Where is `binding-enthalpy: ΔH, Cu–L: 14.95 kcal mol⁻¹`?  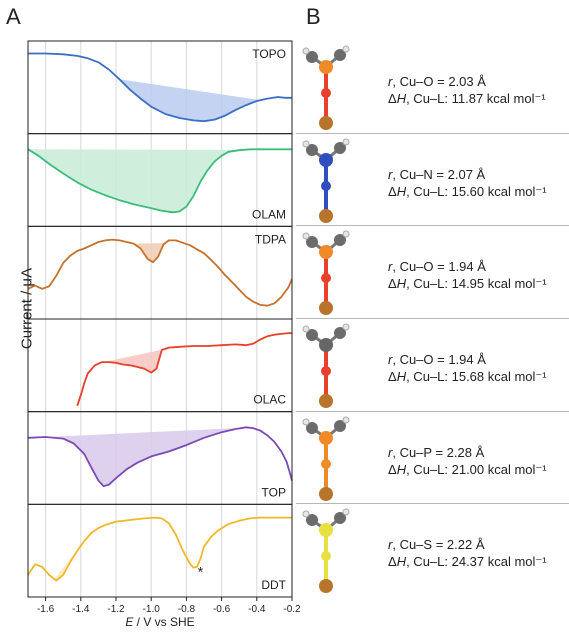
binding-enthalpy: ΔH, Cu–L: 14.95 kcal mol⁻¹ is located at coordinates (467, 283).